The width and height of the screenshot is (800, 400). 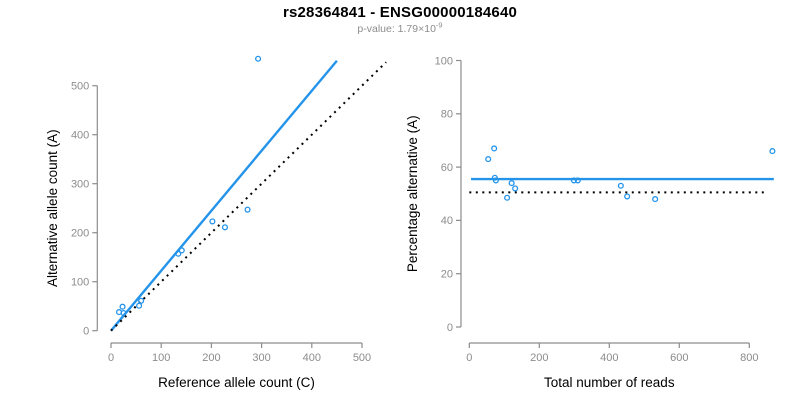 I want to click on p-value-subtitle: p-value: 1.79×10-9, so click(x=400, y=27).